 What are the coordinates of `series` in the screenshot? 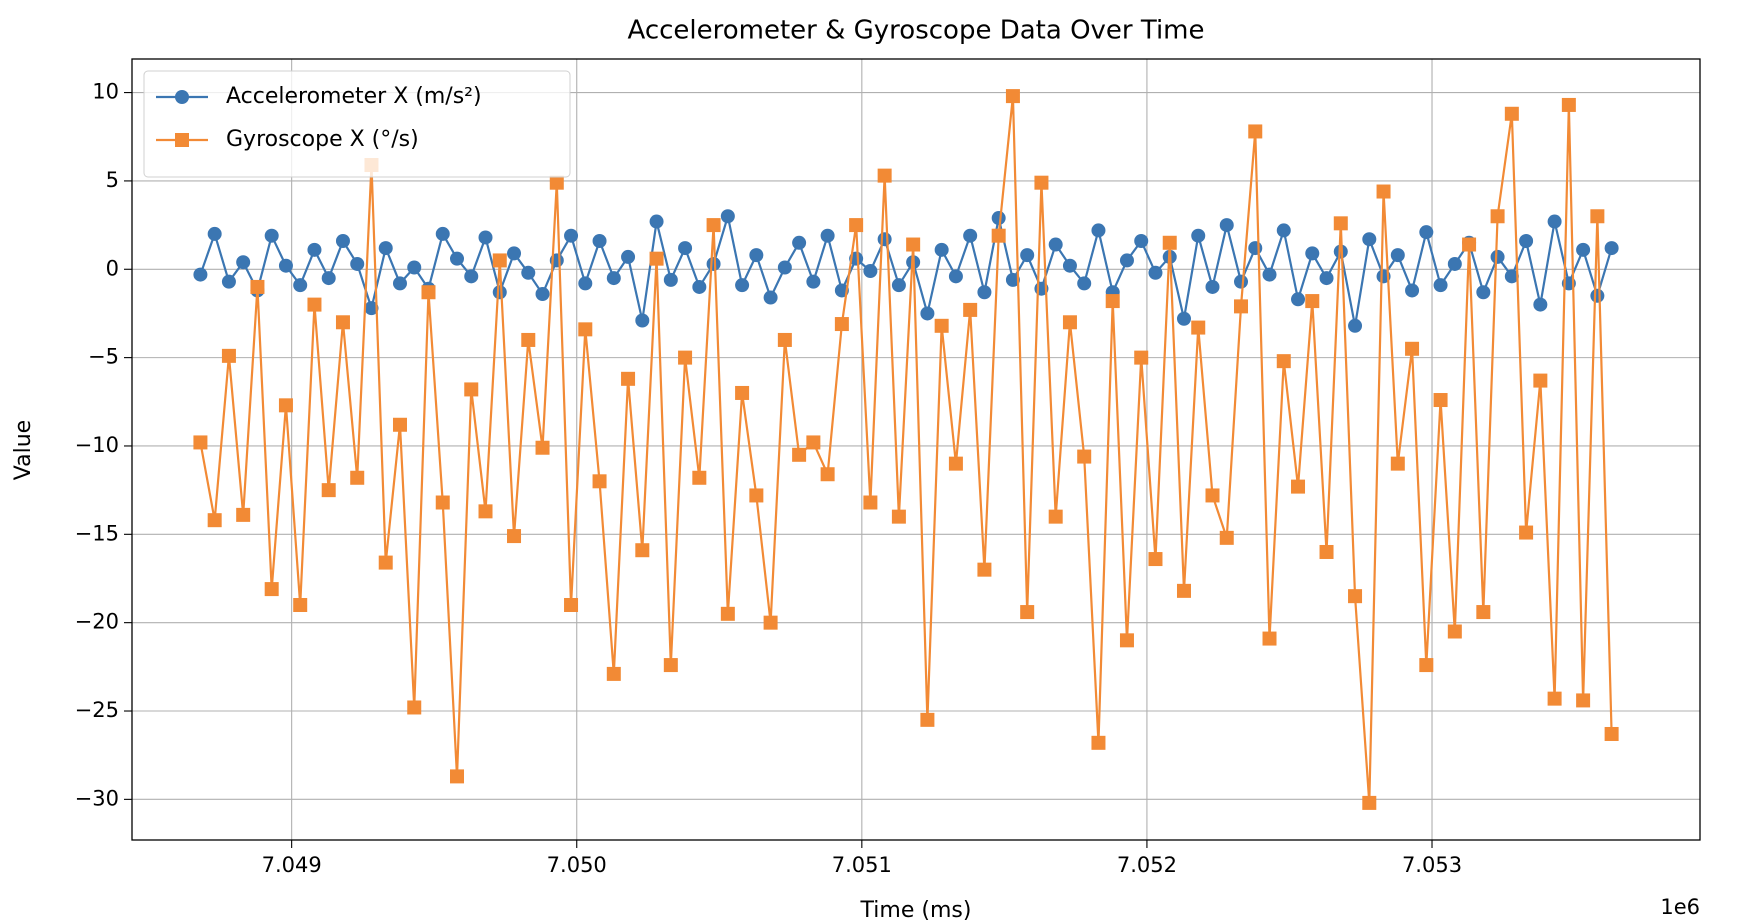 It's located at (906, 271).